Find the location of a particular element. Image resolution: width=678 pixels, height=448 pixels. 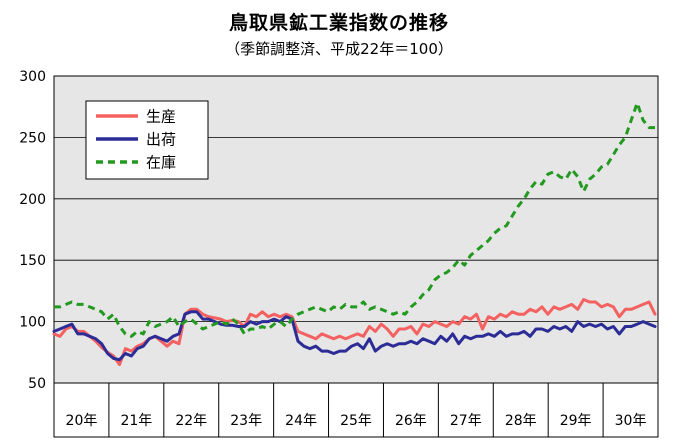

legend-label: 在庫 is located at coordinates (161, 163).